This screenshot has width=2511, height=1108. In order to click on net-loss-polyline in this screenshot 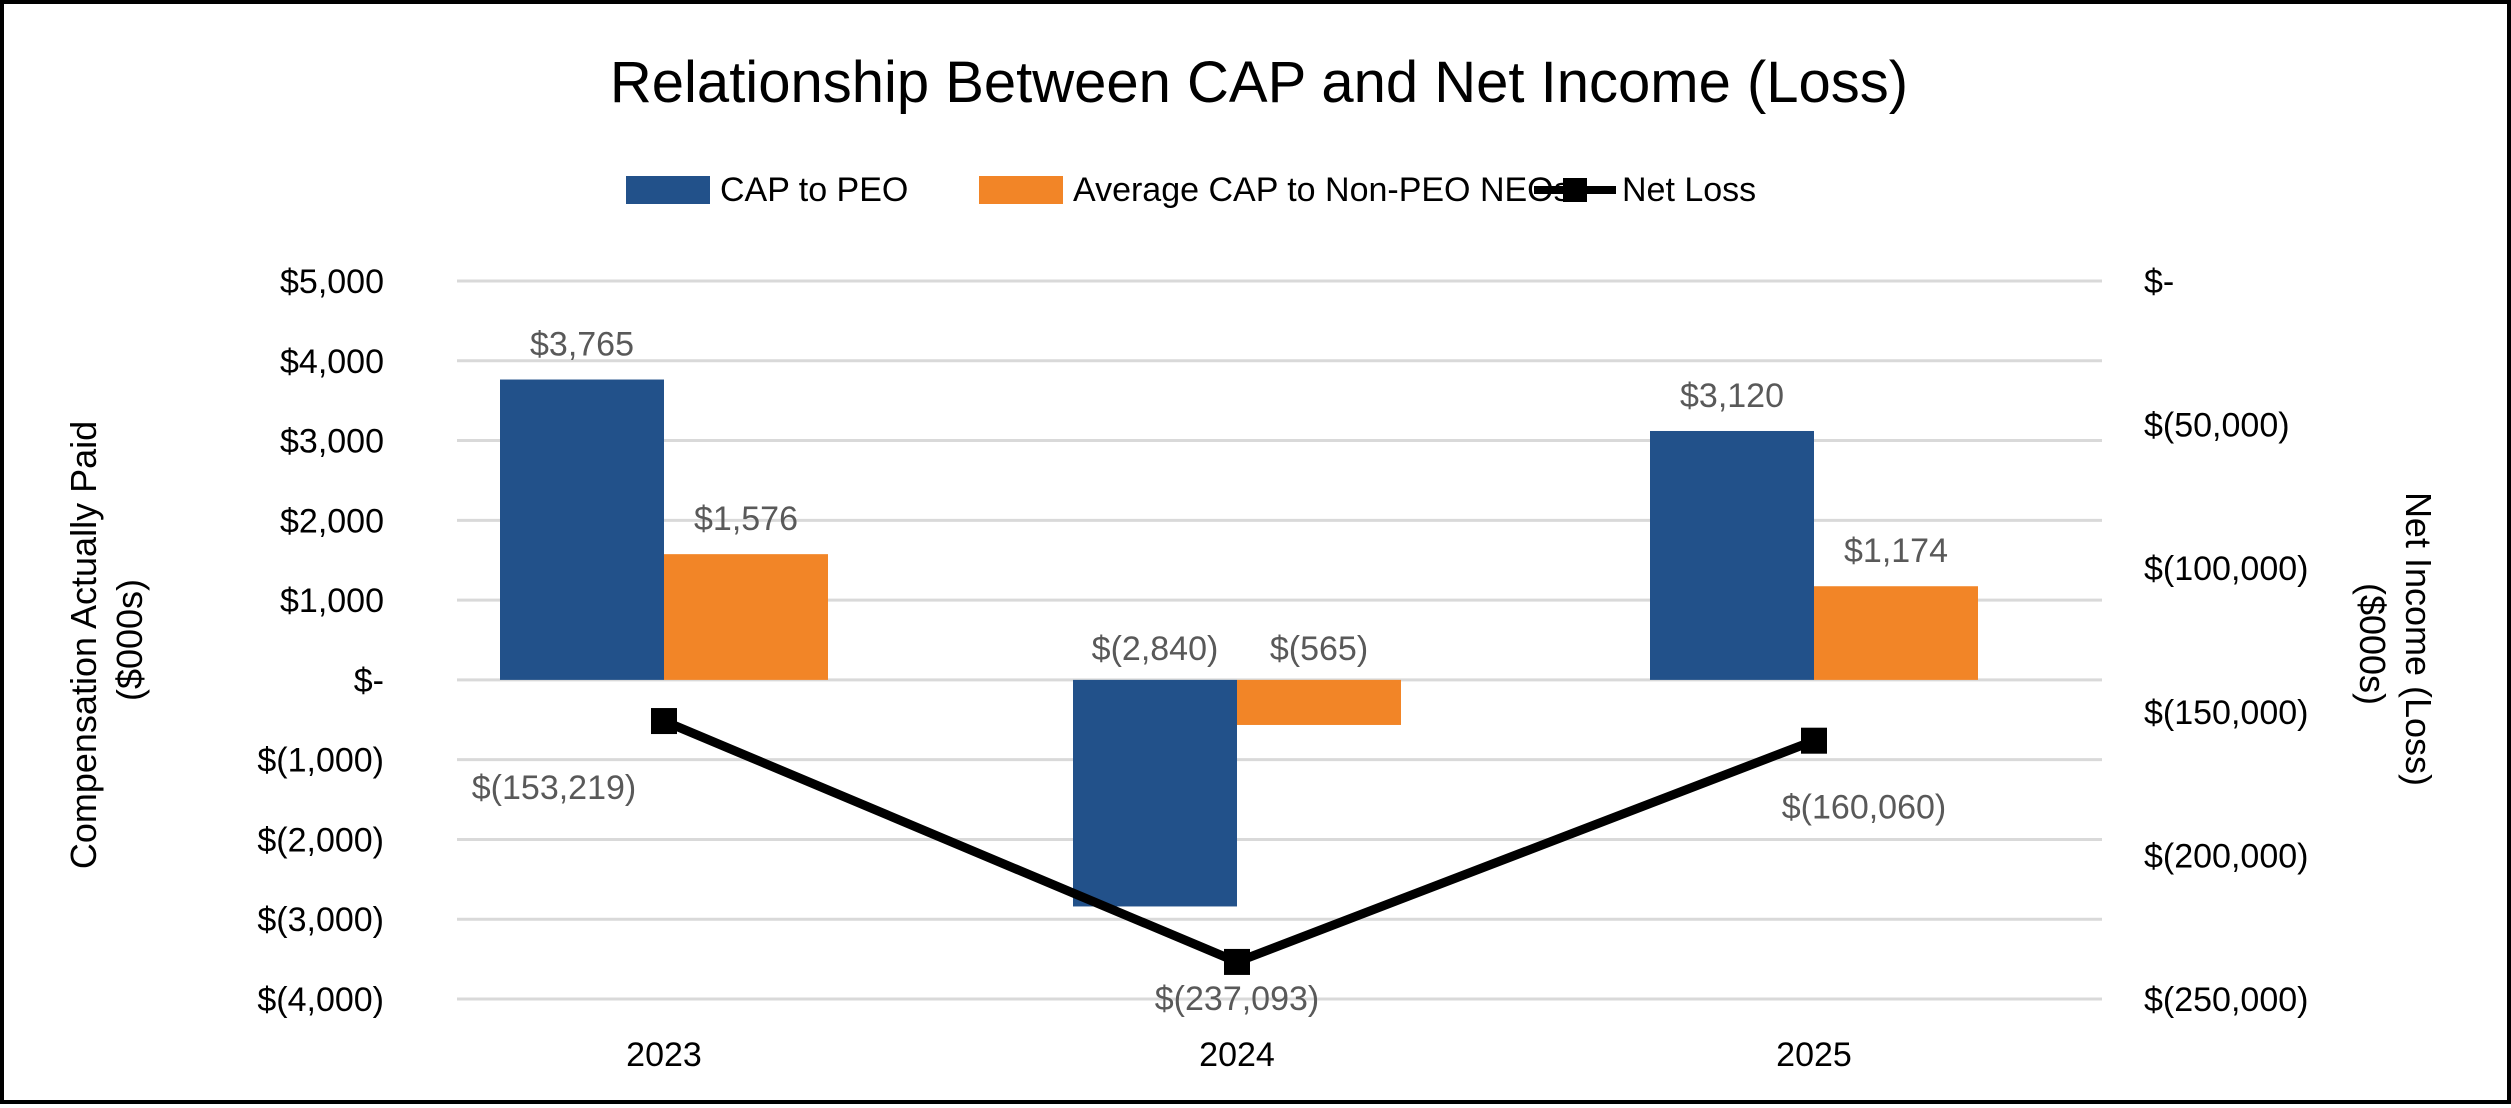, I will do `click(1239, 841)`.